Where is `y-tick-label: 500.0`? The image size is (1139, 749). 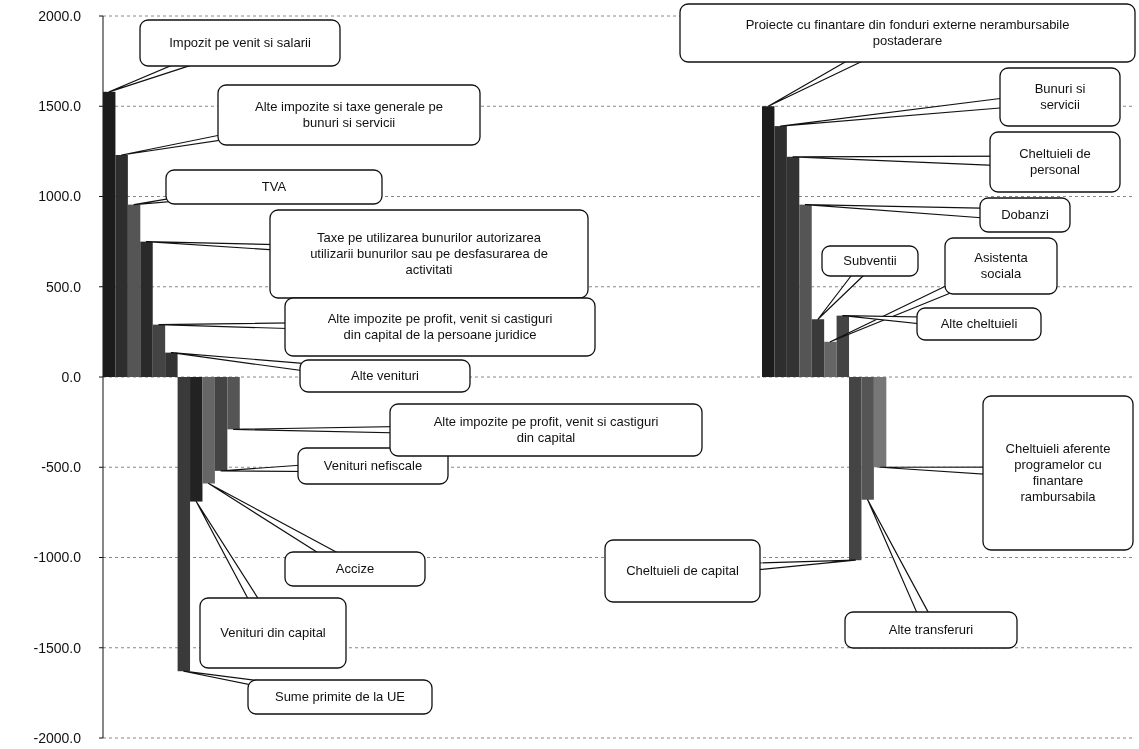 y-tick-label: 500.0 is located at coordinates (63, 286).